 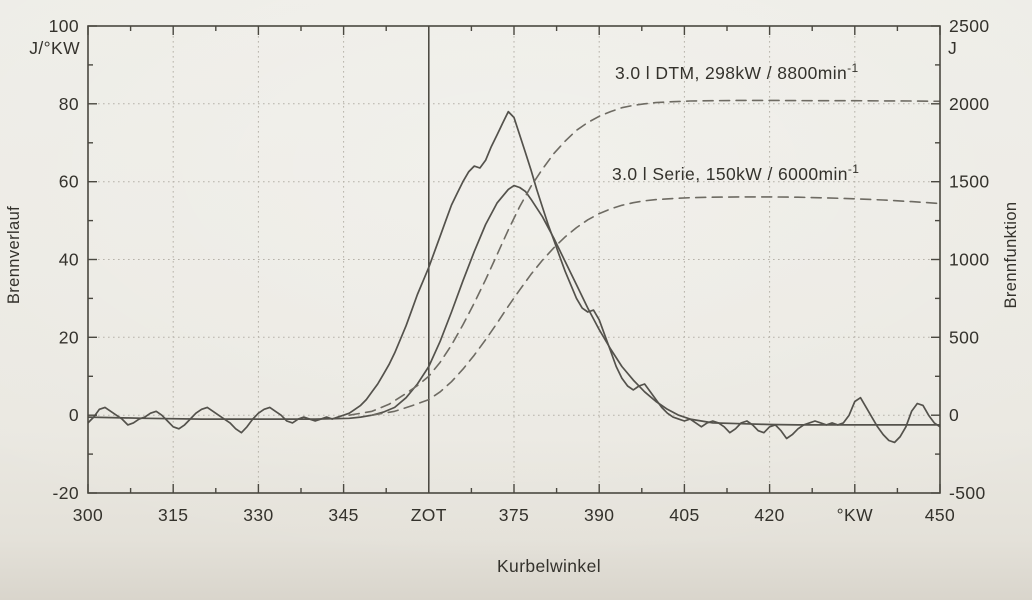 I want to click on svg-text: °KW, so click(x=855, y=515).